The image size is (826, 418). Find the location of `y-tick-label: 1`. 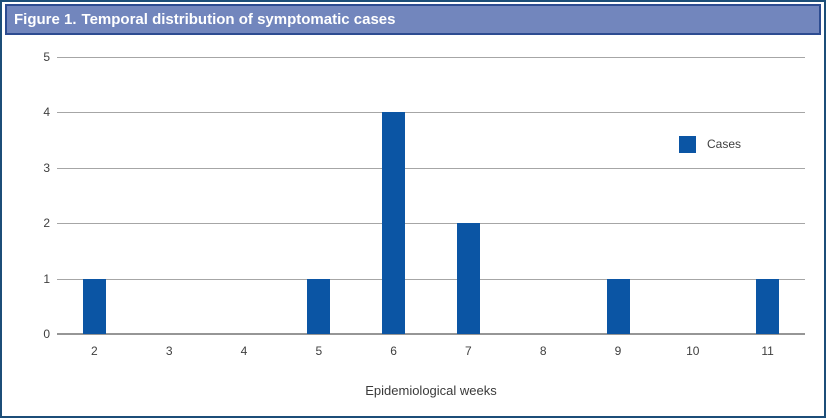

y-tick-label: 1 is located at coordinates (46, 278).